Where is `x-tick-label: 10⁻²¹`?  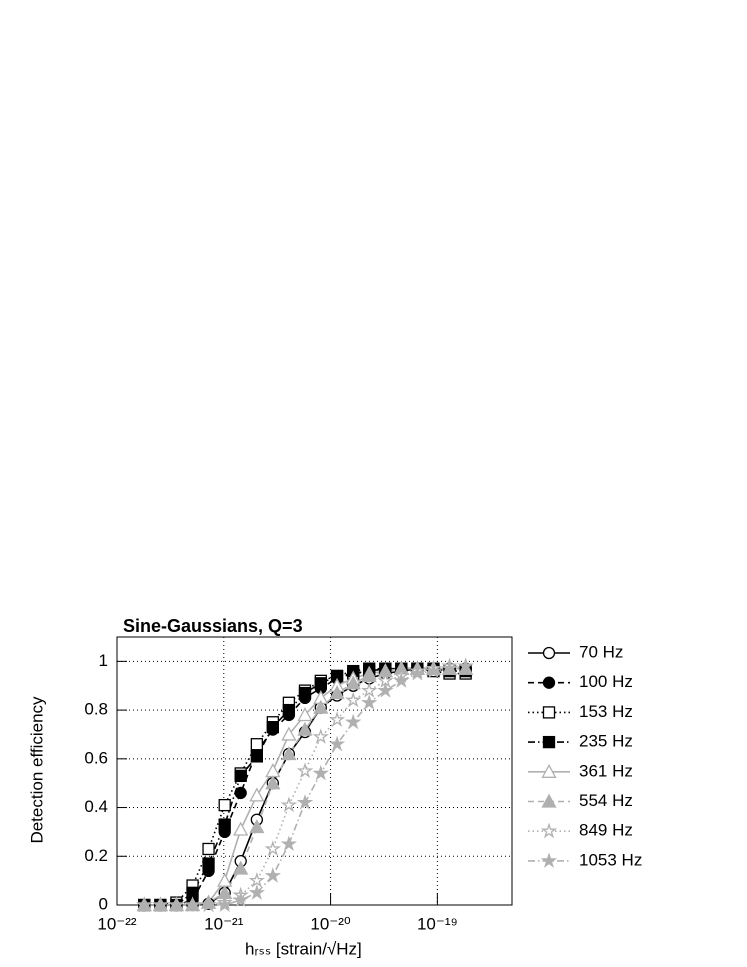 x-tick-label: 10⁻²¹ is located at coordinates (224, 923).